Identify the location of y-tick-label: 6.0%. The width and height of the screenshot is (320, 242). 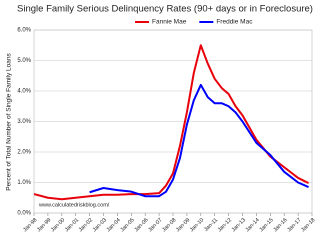
(24, 31).